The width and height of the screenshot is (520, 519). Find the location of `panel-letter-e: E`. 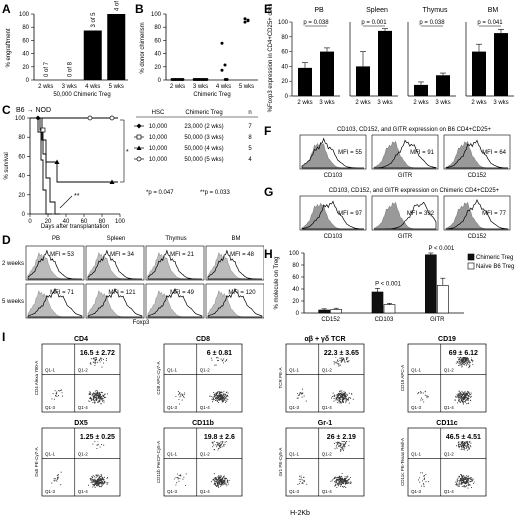

panel-letter-e: E is located at coordinates (268, 9).